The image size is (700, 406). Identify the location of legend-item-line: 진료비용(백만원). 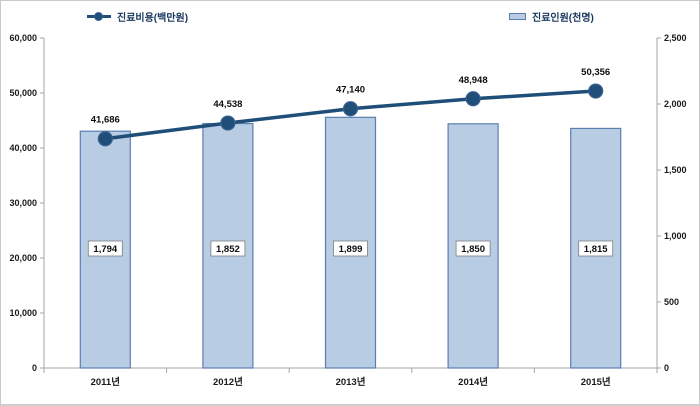
(137, 16).